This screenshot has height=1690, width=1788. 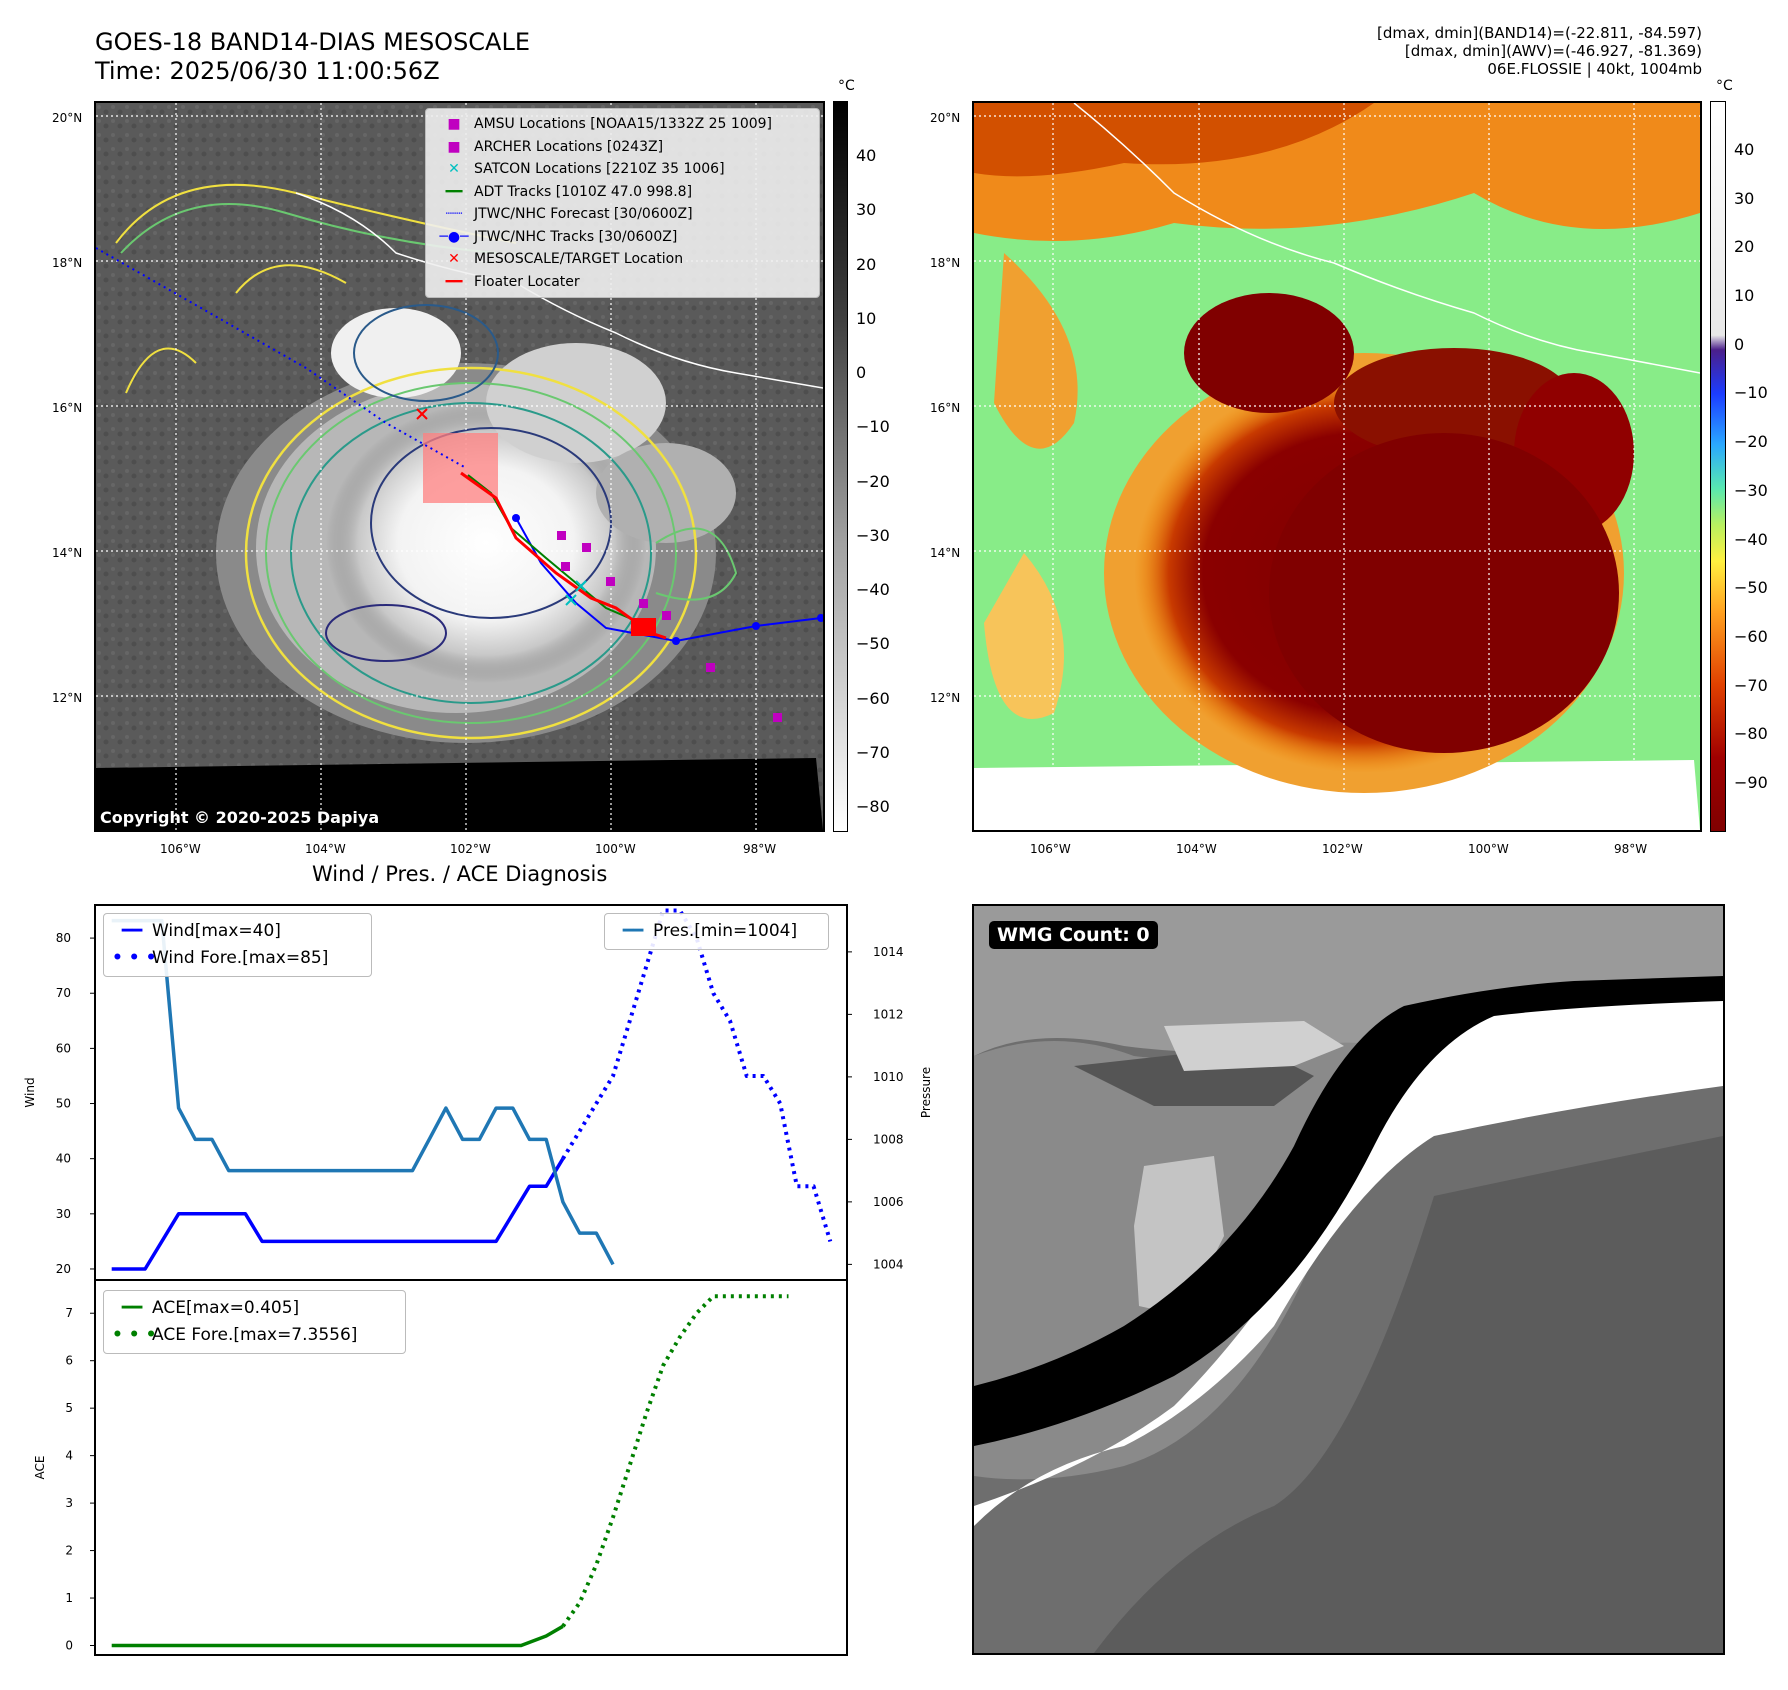 What do you see at coordinates (1553, 51) in the screenshot?
I see `info-line2: [dmax, dmin](AWV)=(-46.927, -81.369)` at bounding box center [1553, 51].